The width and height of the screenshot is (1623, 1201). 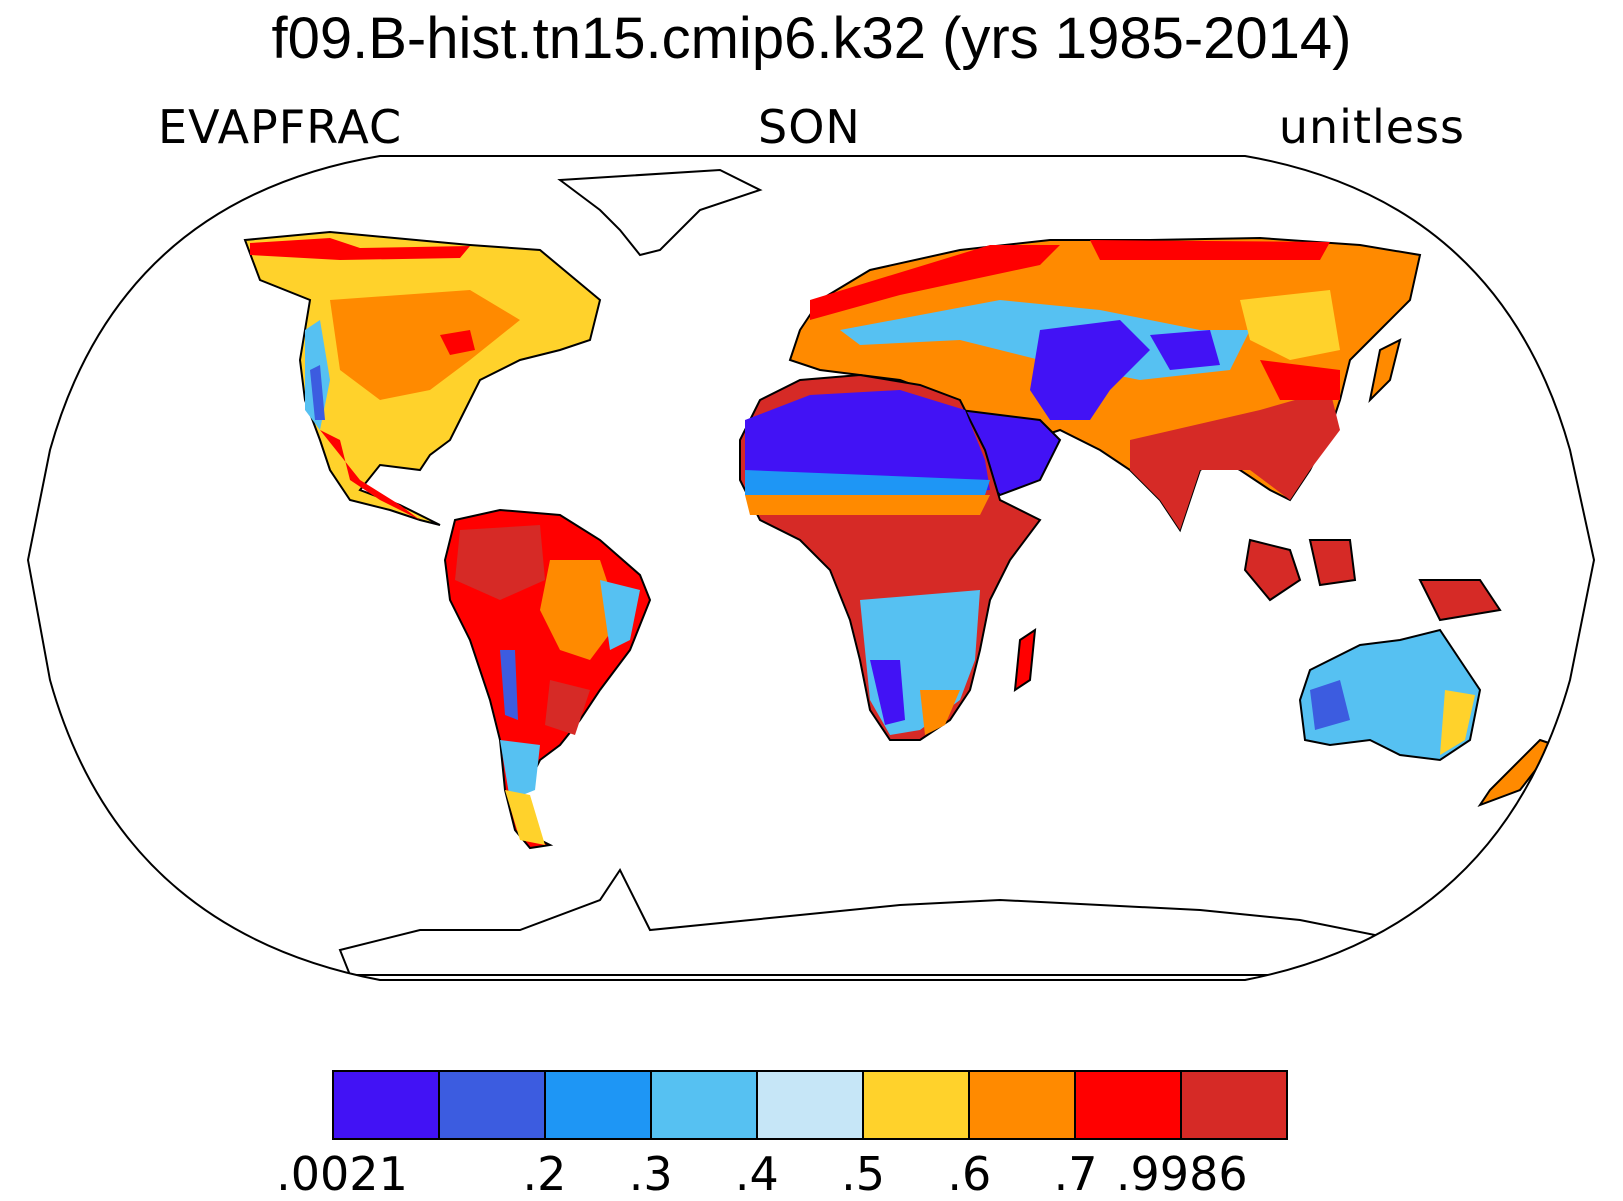 I want to click on antarctica-outline, so click(x=901, y=922).